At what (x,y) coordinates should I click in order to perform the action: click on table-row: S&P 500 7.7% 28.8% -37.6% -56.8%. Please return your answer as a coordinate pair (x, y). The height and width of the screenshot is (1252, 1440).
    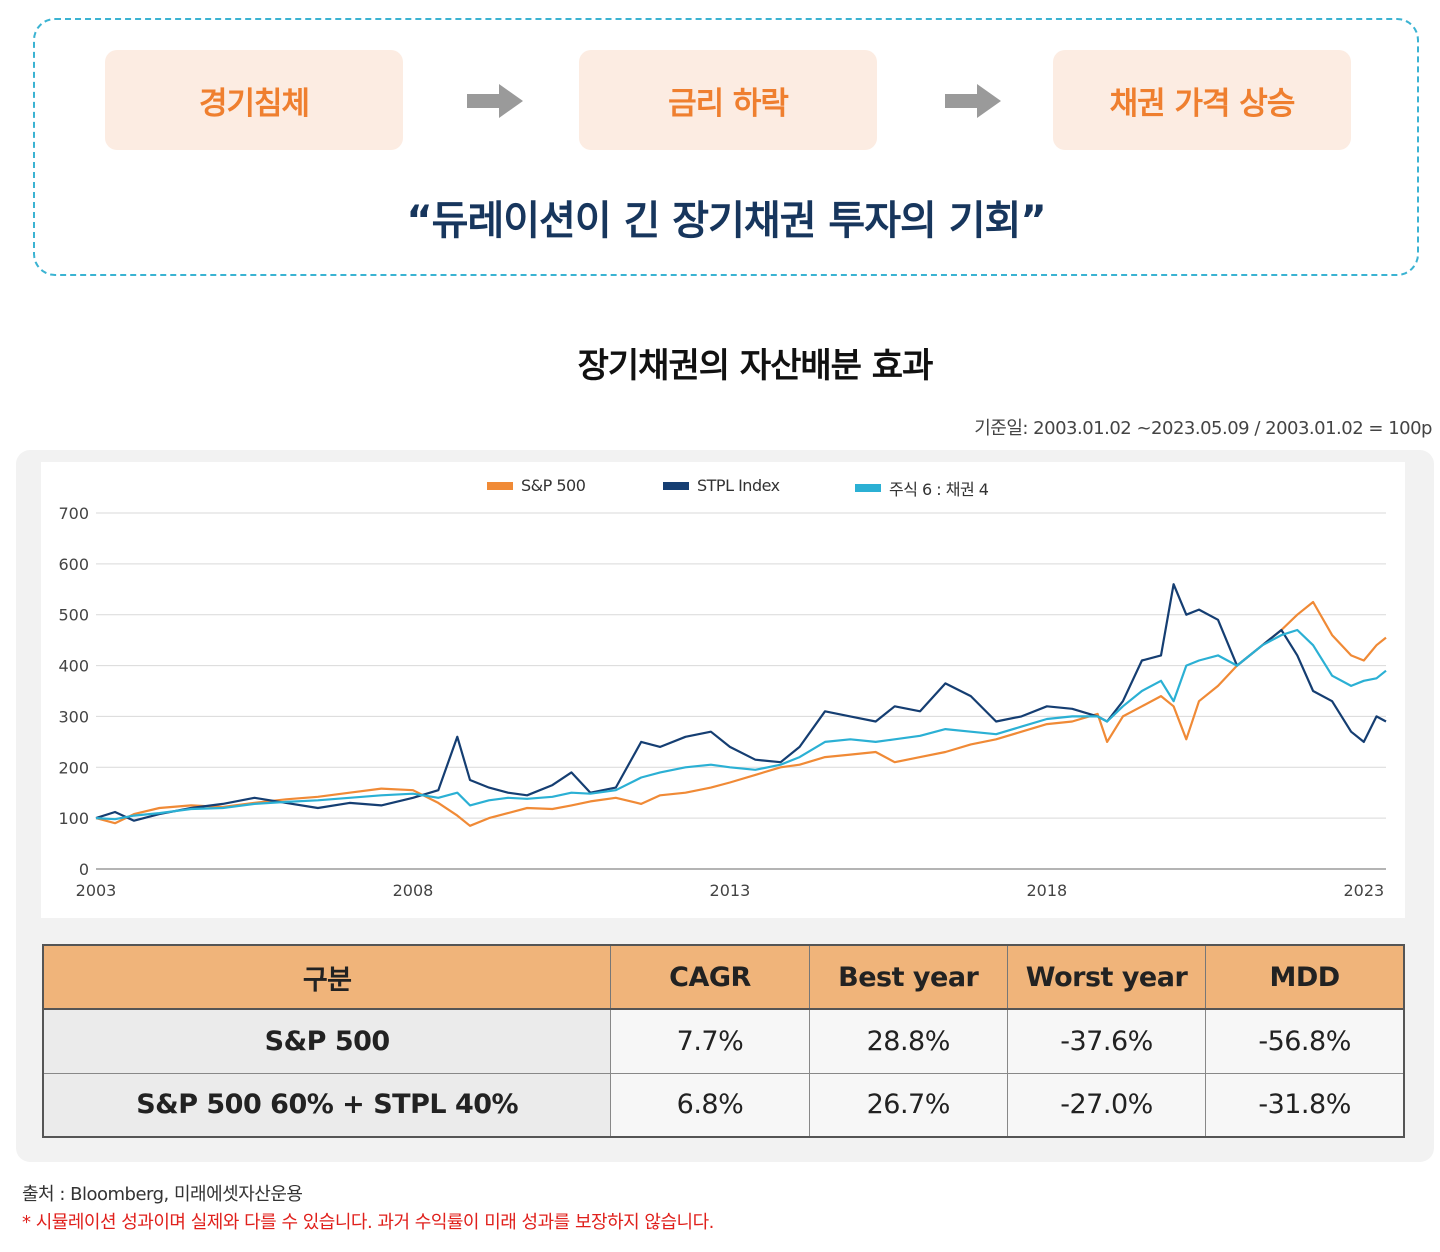
    Looking at the image, I should click on (724, 1041).